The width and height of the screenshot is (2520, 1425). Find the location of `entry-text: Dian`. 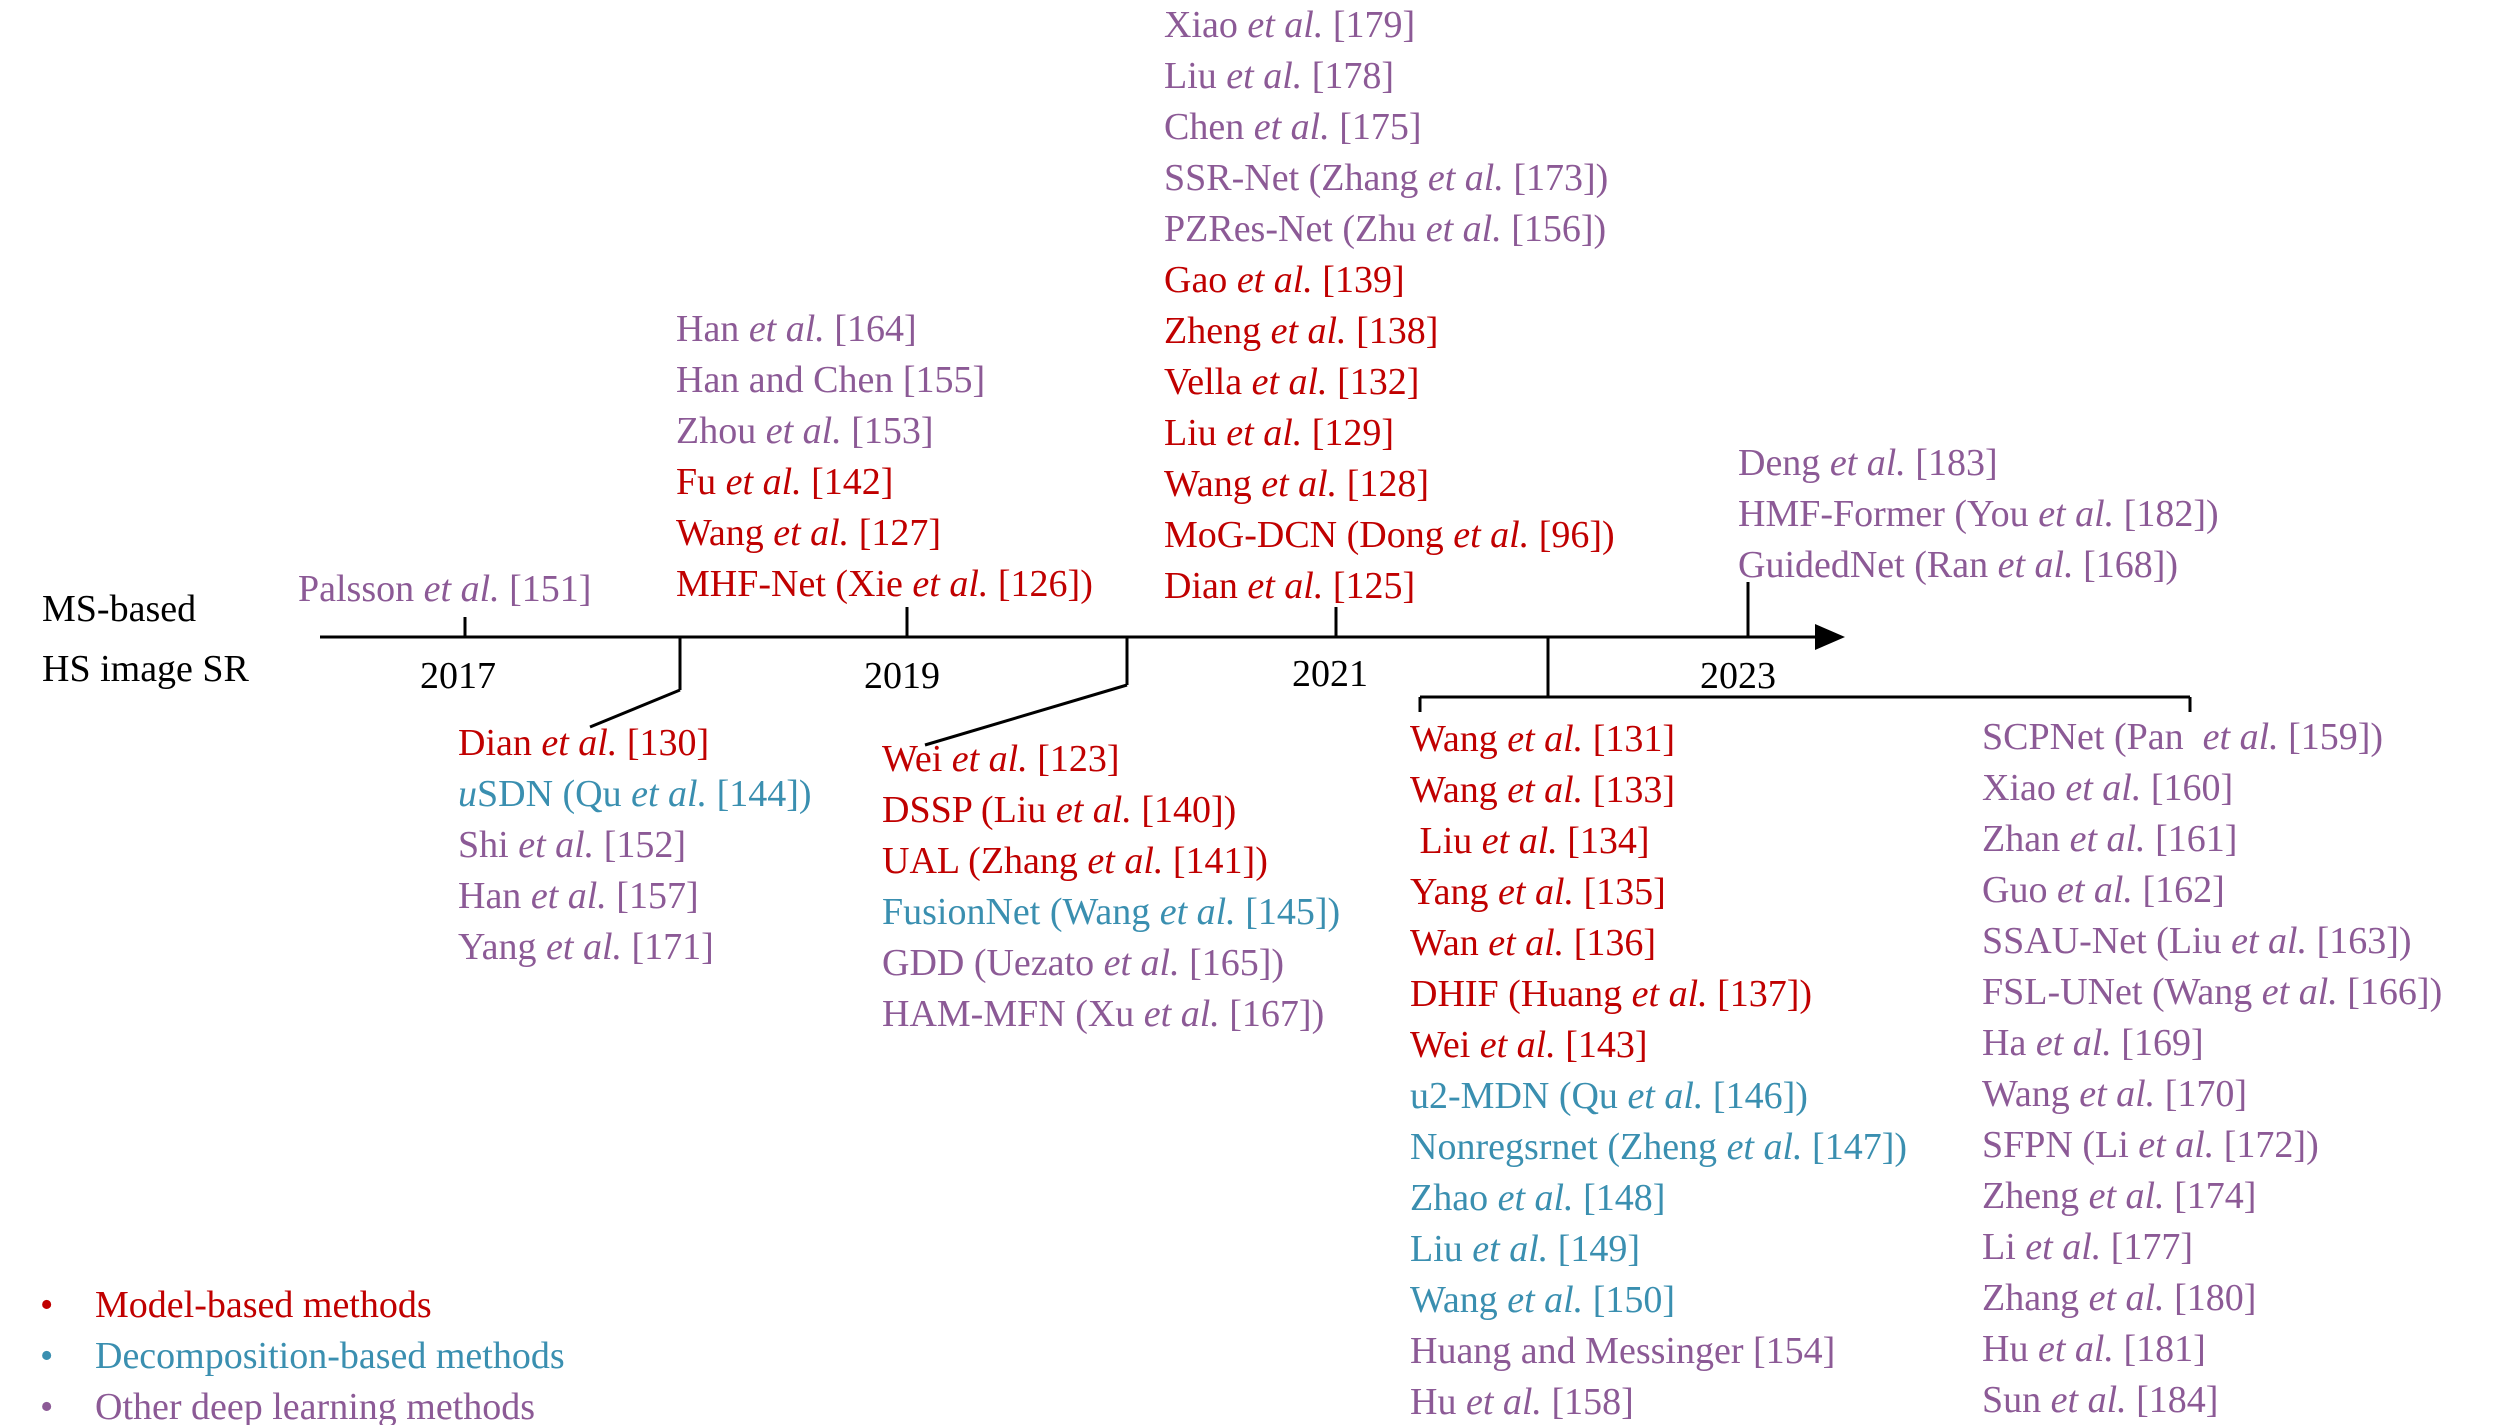

entry-text: Dian is located at coordinates (1206, 586).